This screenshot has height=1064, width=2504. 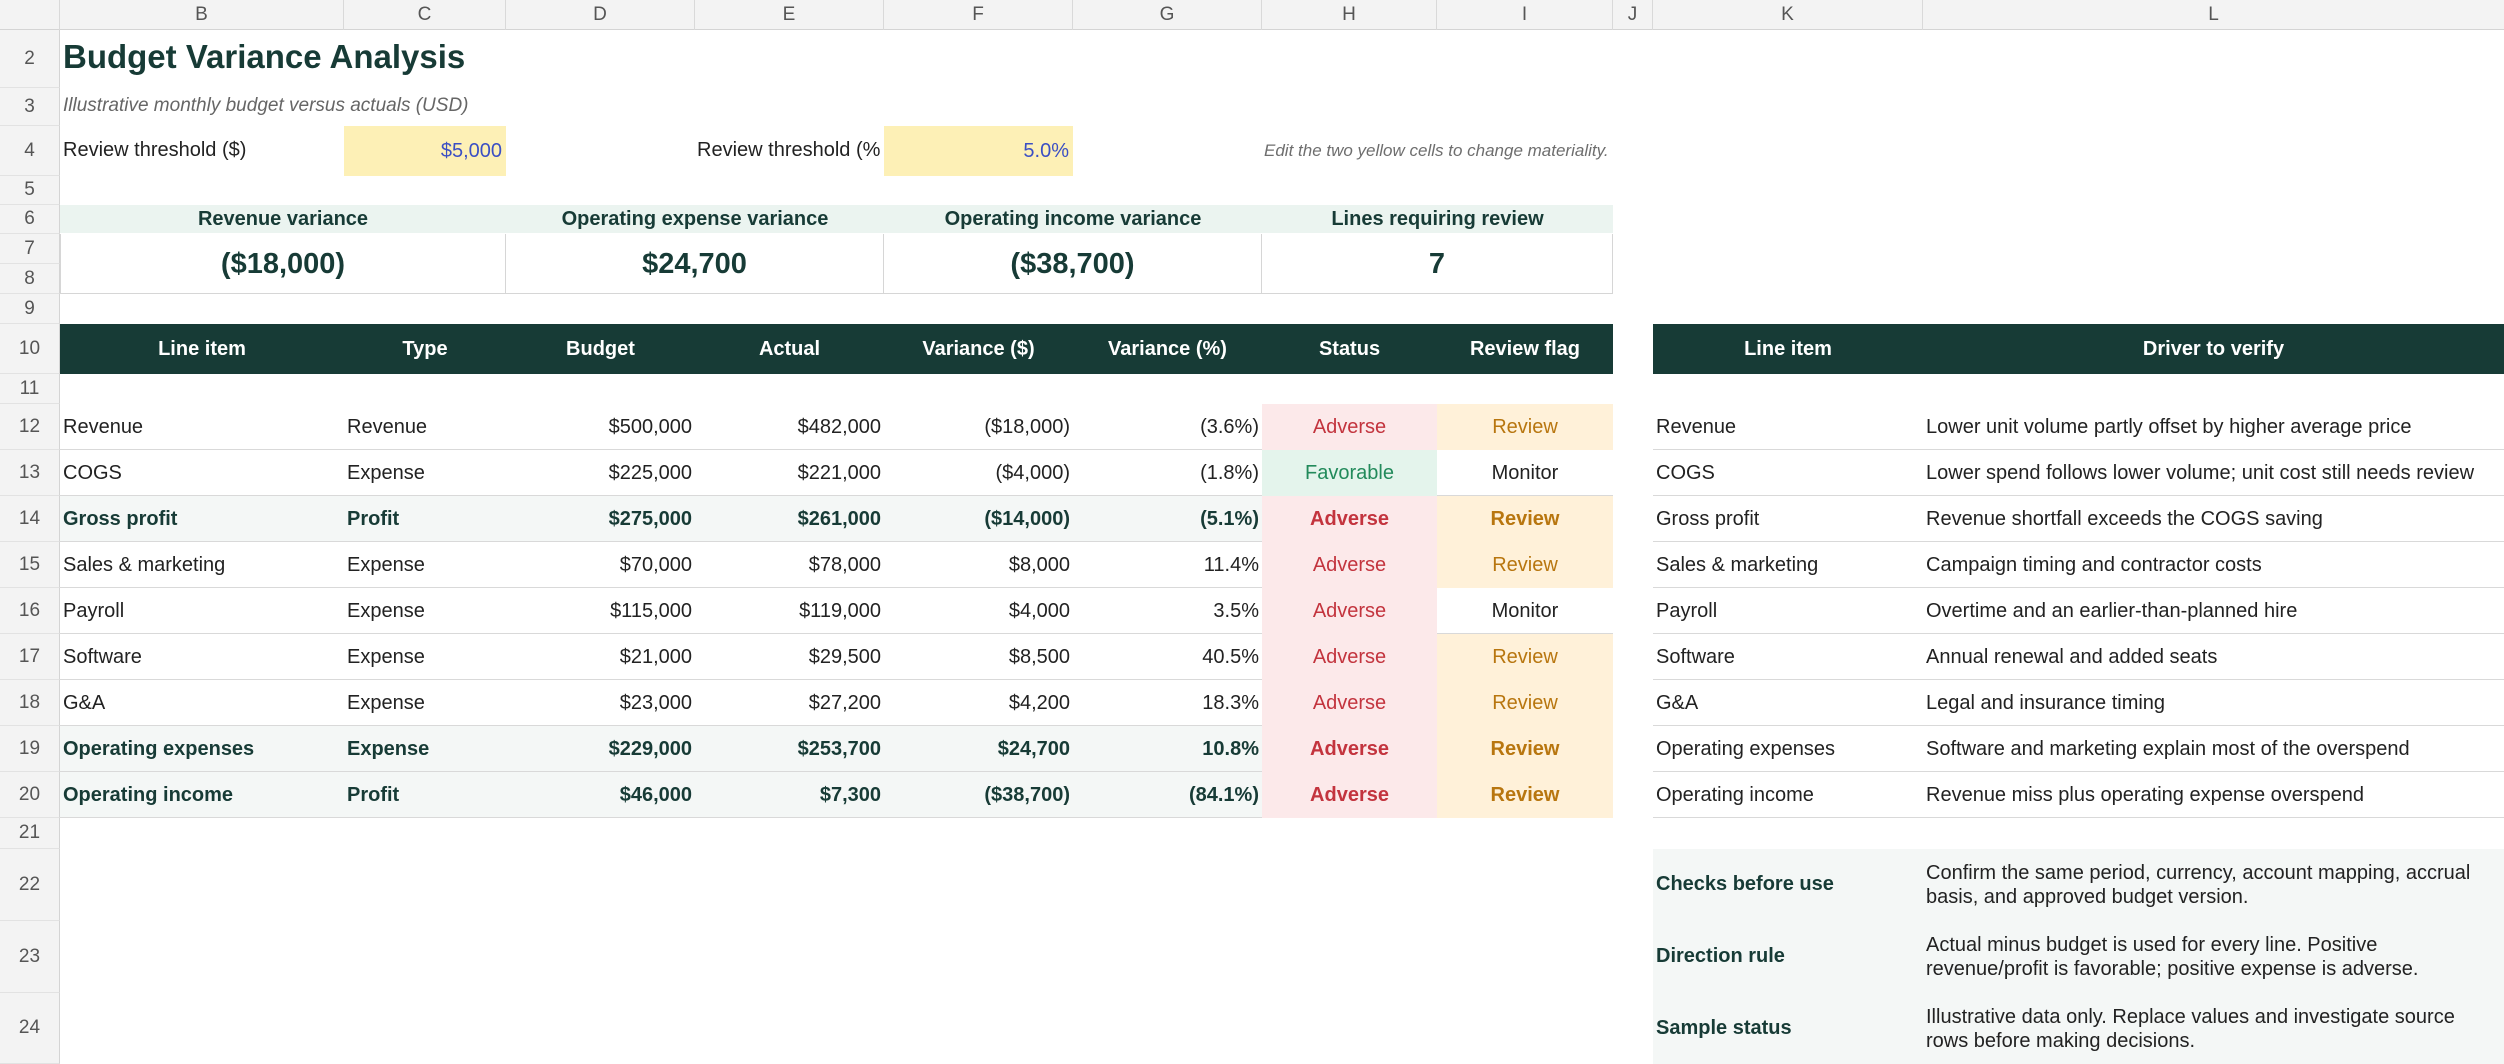 What do you see at coordinates (148, 795) in the screenshot?
I see `cell-line-item: Operating income` at bounding box center [148, 795].